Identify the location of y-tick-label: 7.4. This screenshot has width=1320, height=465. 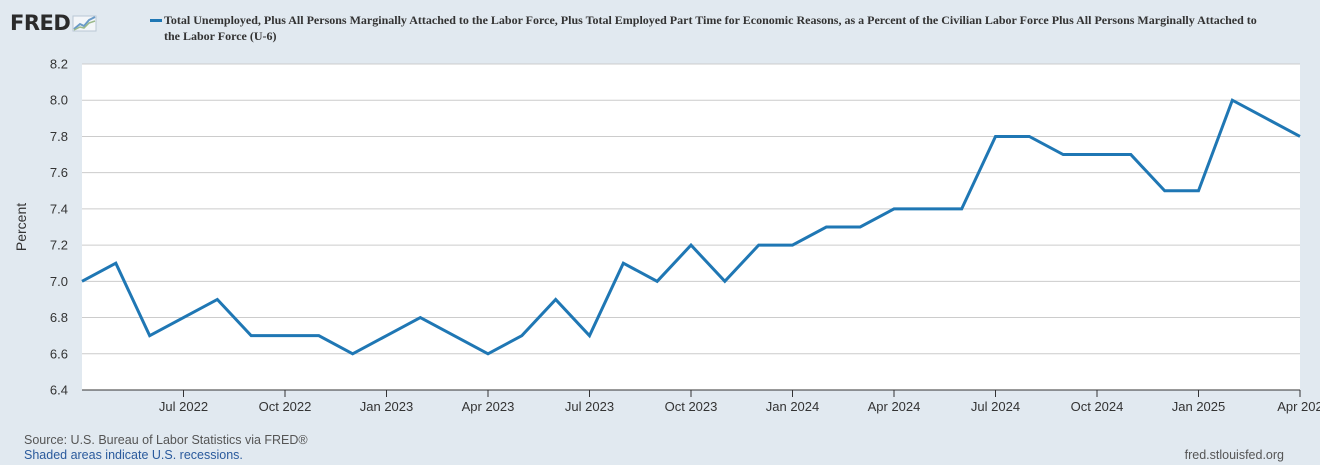
(59, 208).